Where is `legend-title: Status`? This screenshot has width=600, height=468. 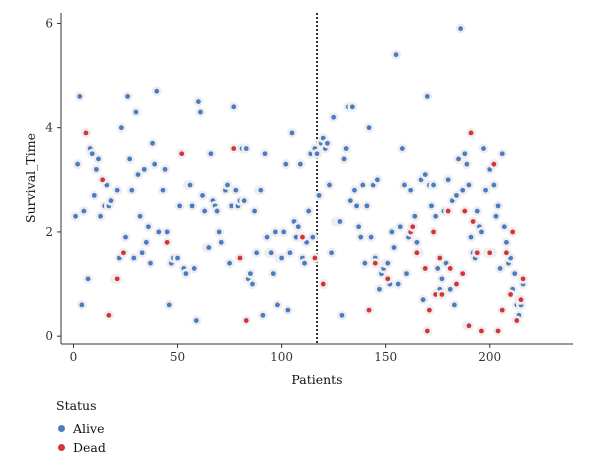 legend-title: Status is located at coordinates (76, 405).